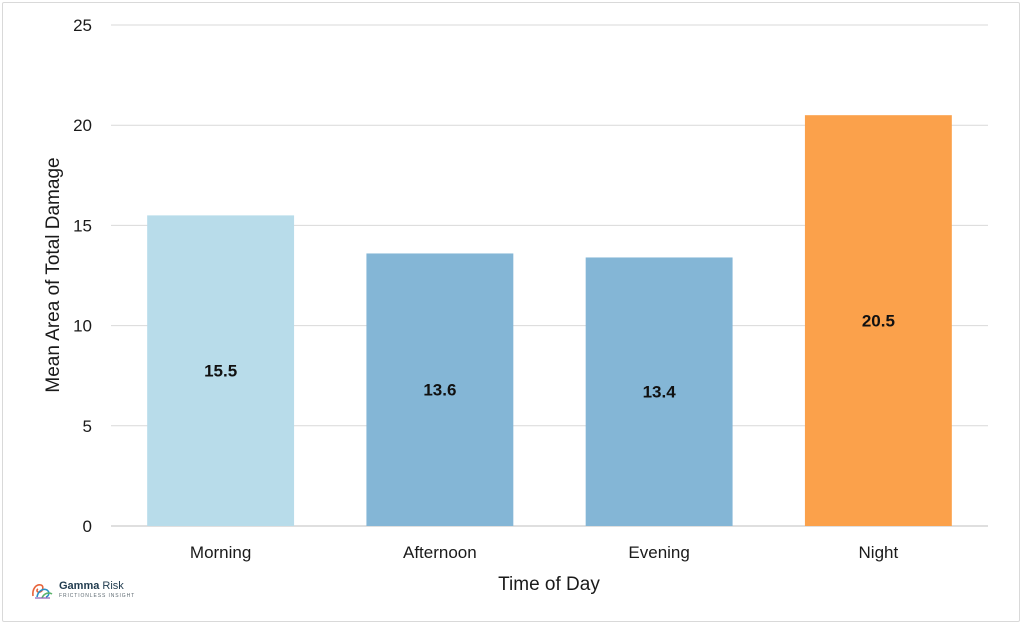 The image size is (1024, 626). Describe the element at coordinates (82, 326) in the screenshot. I see `y-tick-label: 10` at that location.